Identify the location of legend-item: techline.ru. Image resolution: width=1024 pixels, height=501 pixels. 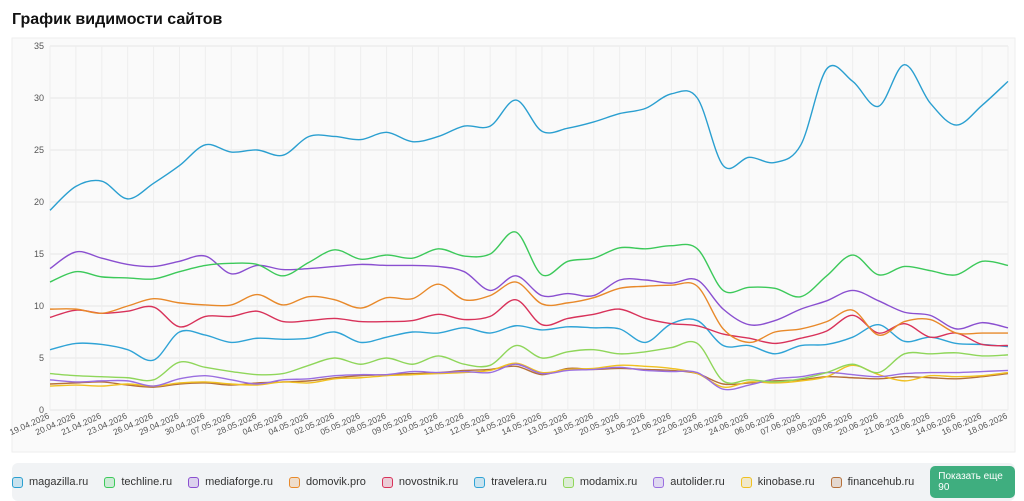
(138, 482).